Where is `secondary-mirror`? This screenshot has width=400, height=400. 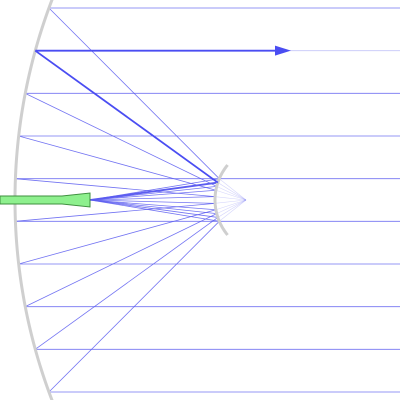
secondary-mirror is located at coordinates (221, 200).